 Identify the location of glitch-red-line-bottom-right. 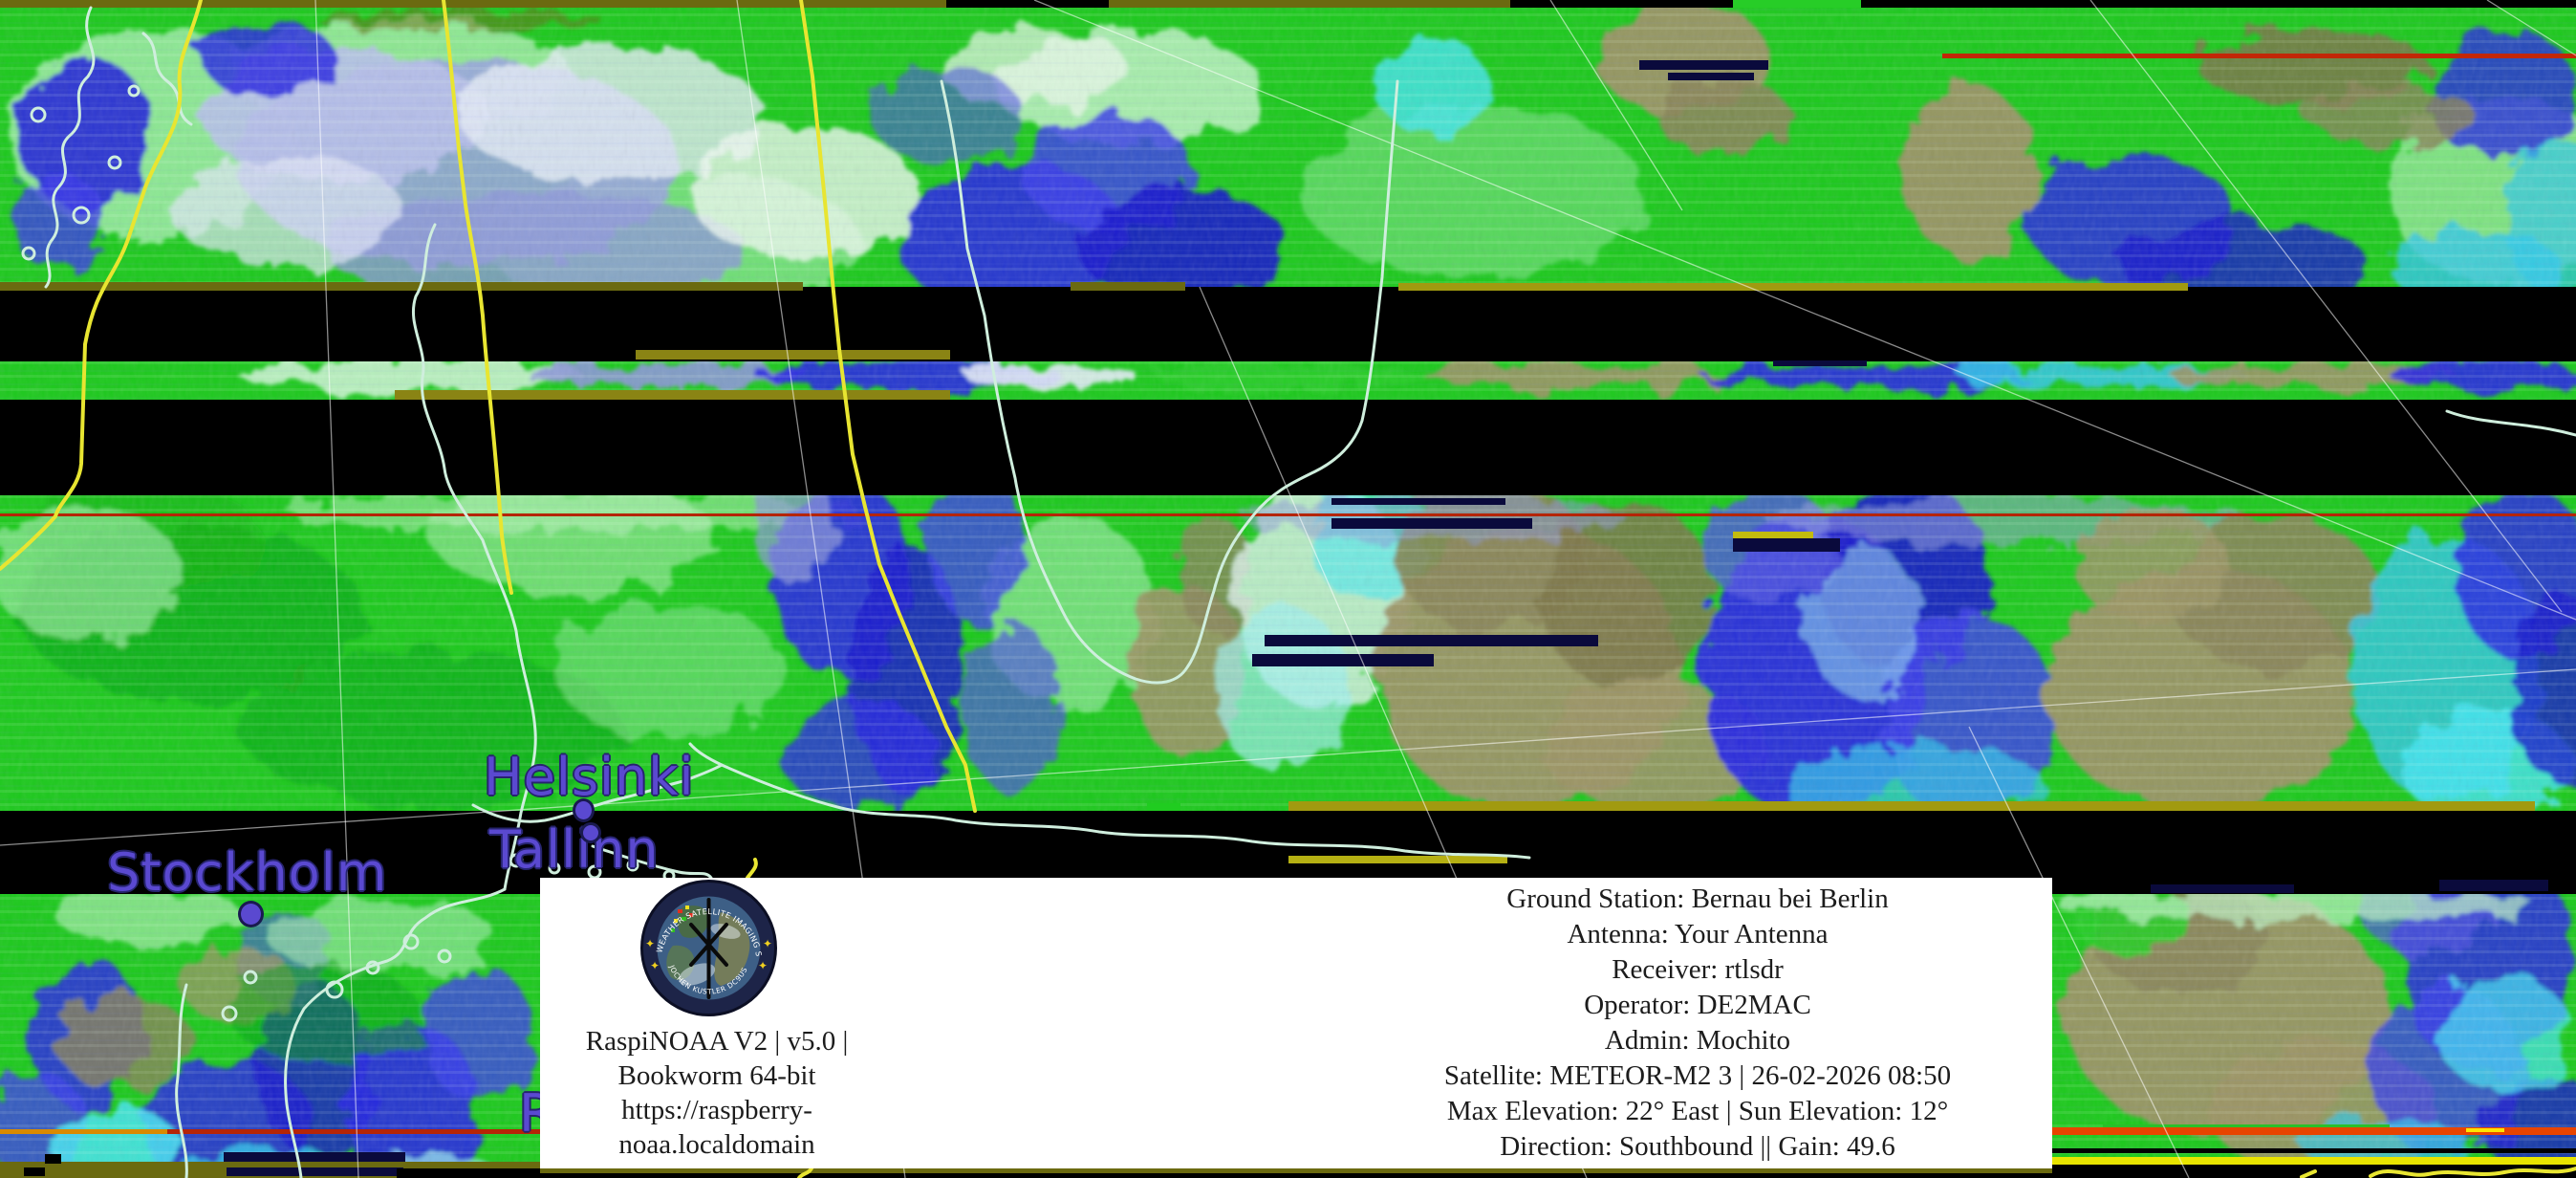
(2314, 1131).